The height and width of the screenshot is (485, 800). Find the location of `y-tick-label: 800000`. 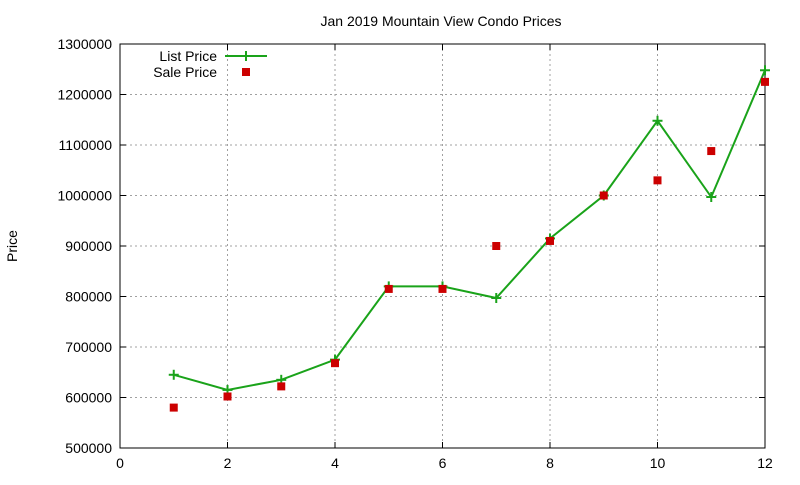

y-tick-label: 800000 is located at coordinates (88, 297).